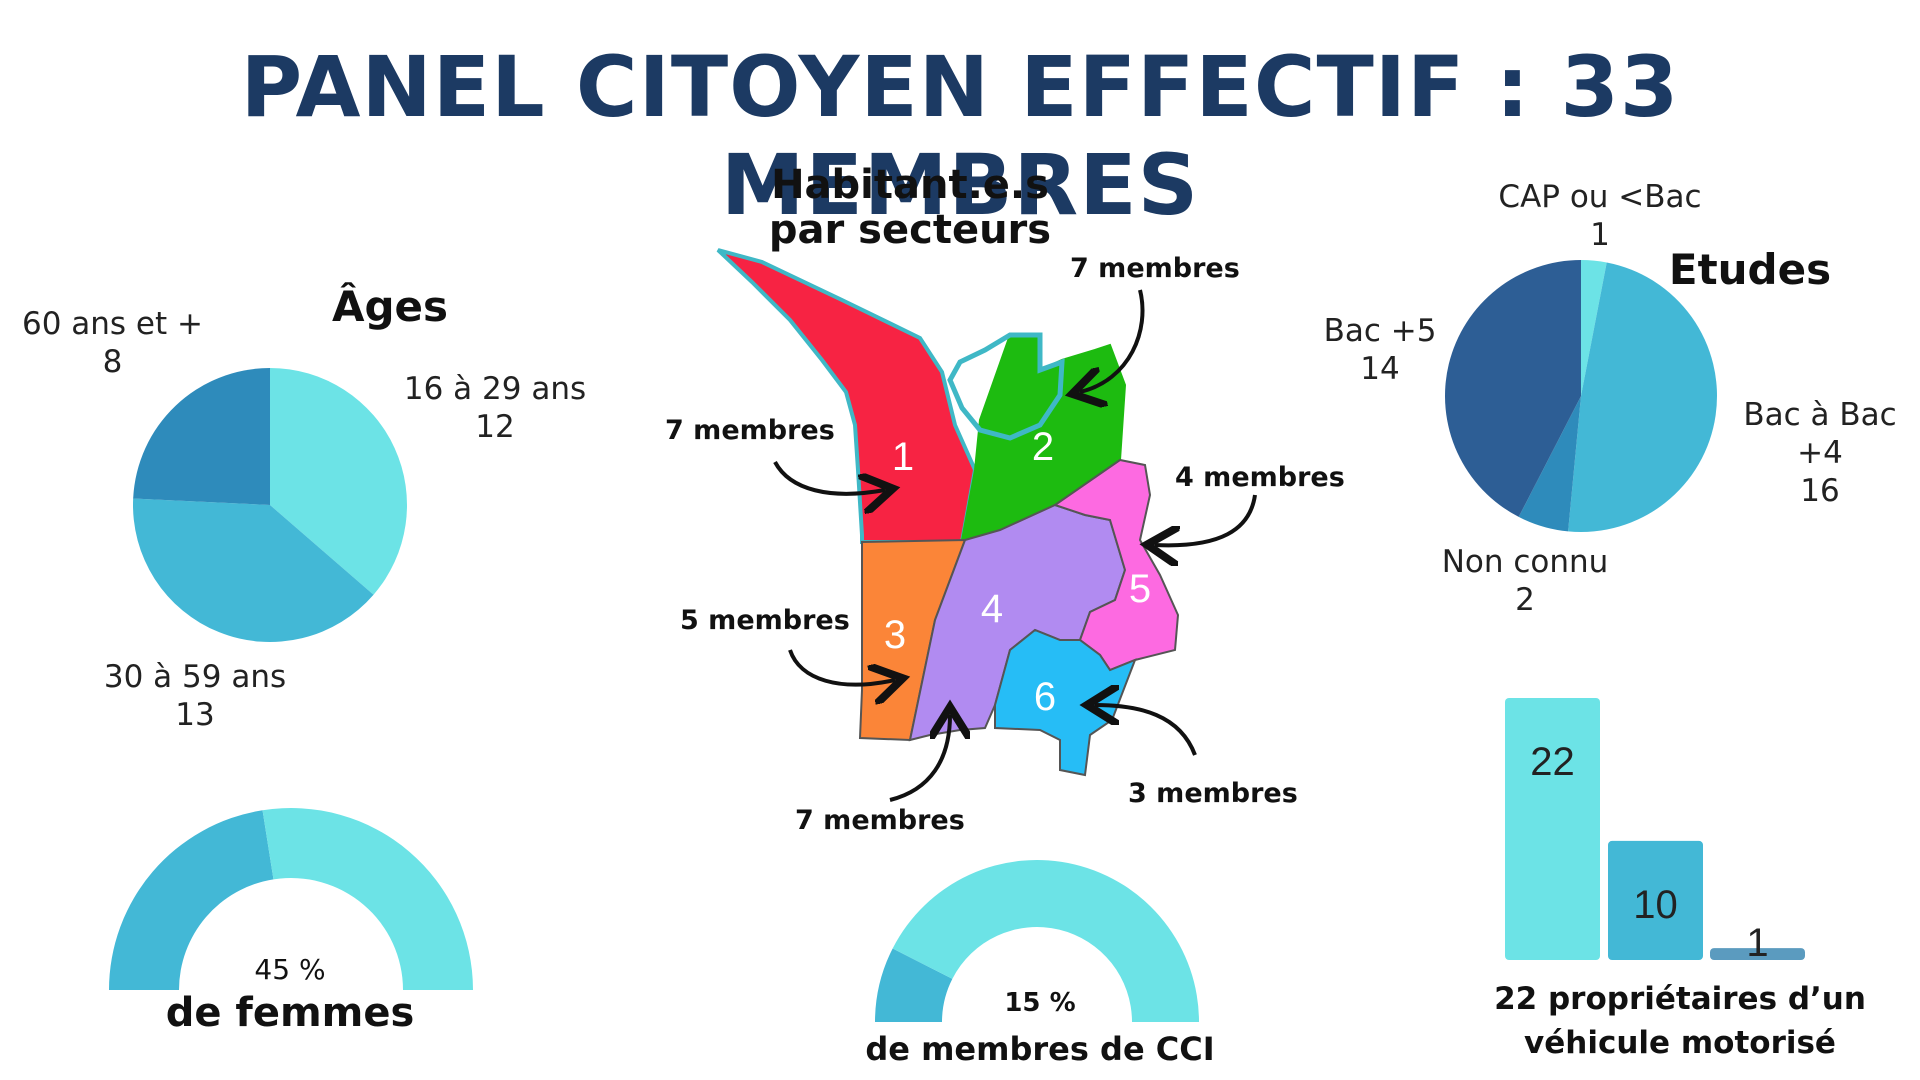 This screenshot has width=1920, height=1080. Describe the element at coordinates (1820, 453) in the screenshot. I see `etudes-label-bac-bac4: Bac à Bac +4 16` at that location.